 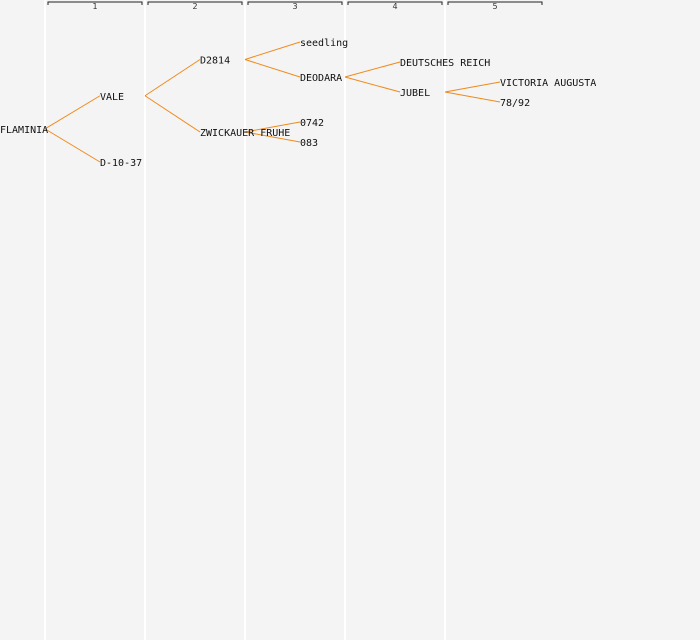 What do you see at coordinates (272, 102) in the screenshot?
I see `pedigree-edges` at bounding box center [272, 102].